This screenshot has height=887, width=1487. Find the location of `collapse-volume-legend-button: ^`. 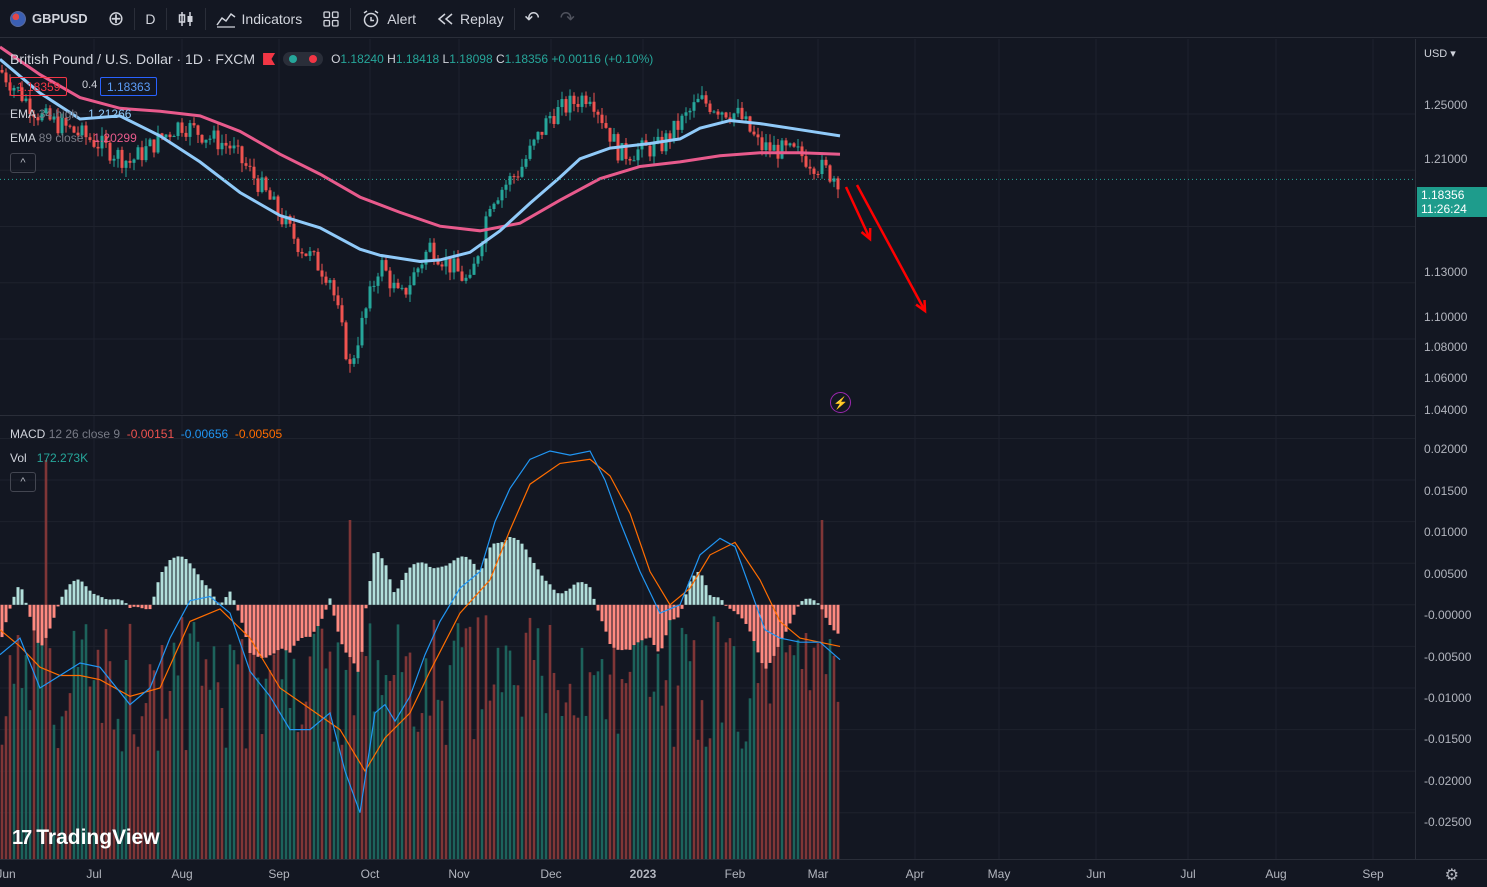

collapse-volume-legend-button: ^ is located at coordinates (23, 482).